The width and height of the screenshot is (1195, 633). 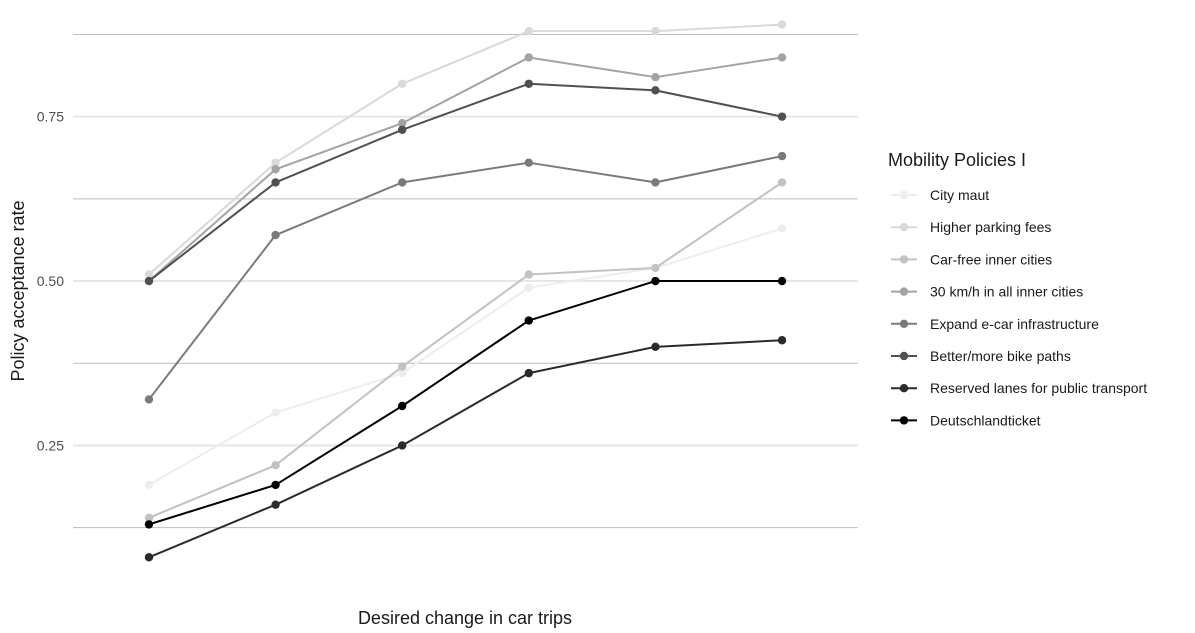 I want to click on y-axis-title: Policy acceptance rate, so click(x=18, y=290).